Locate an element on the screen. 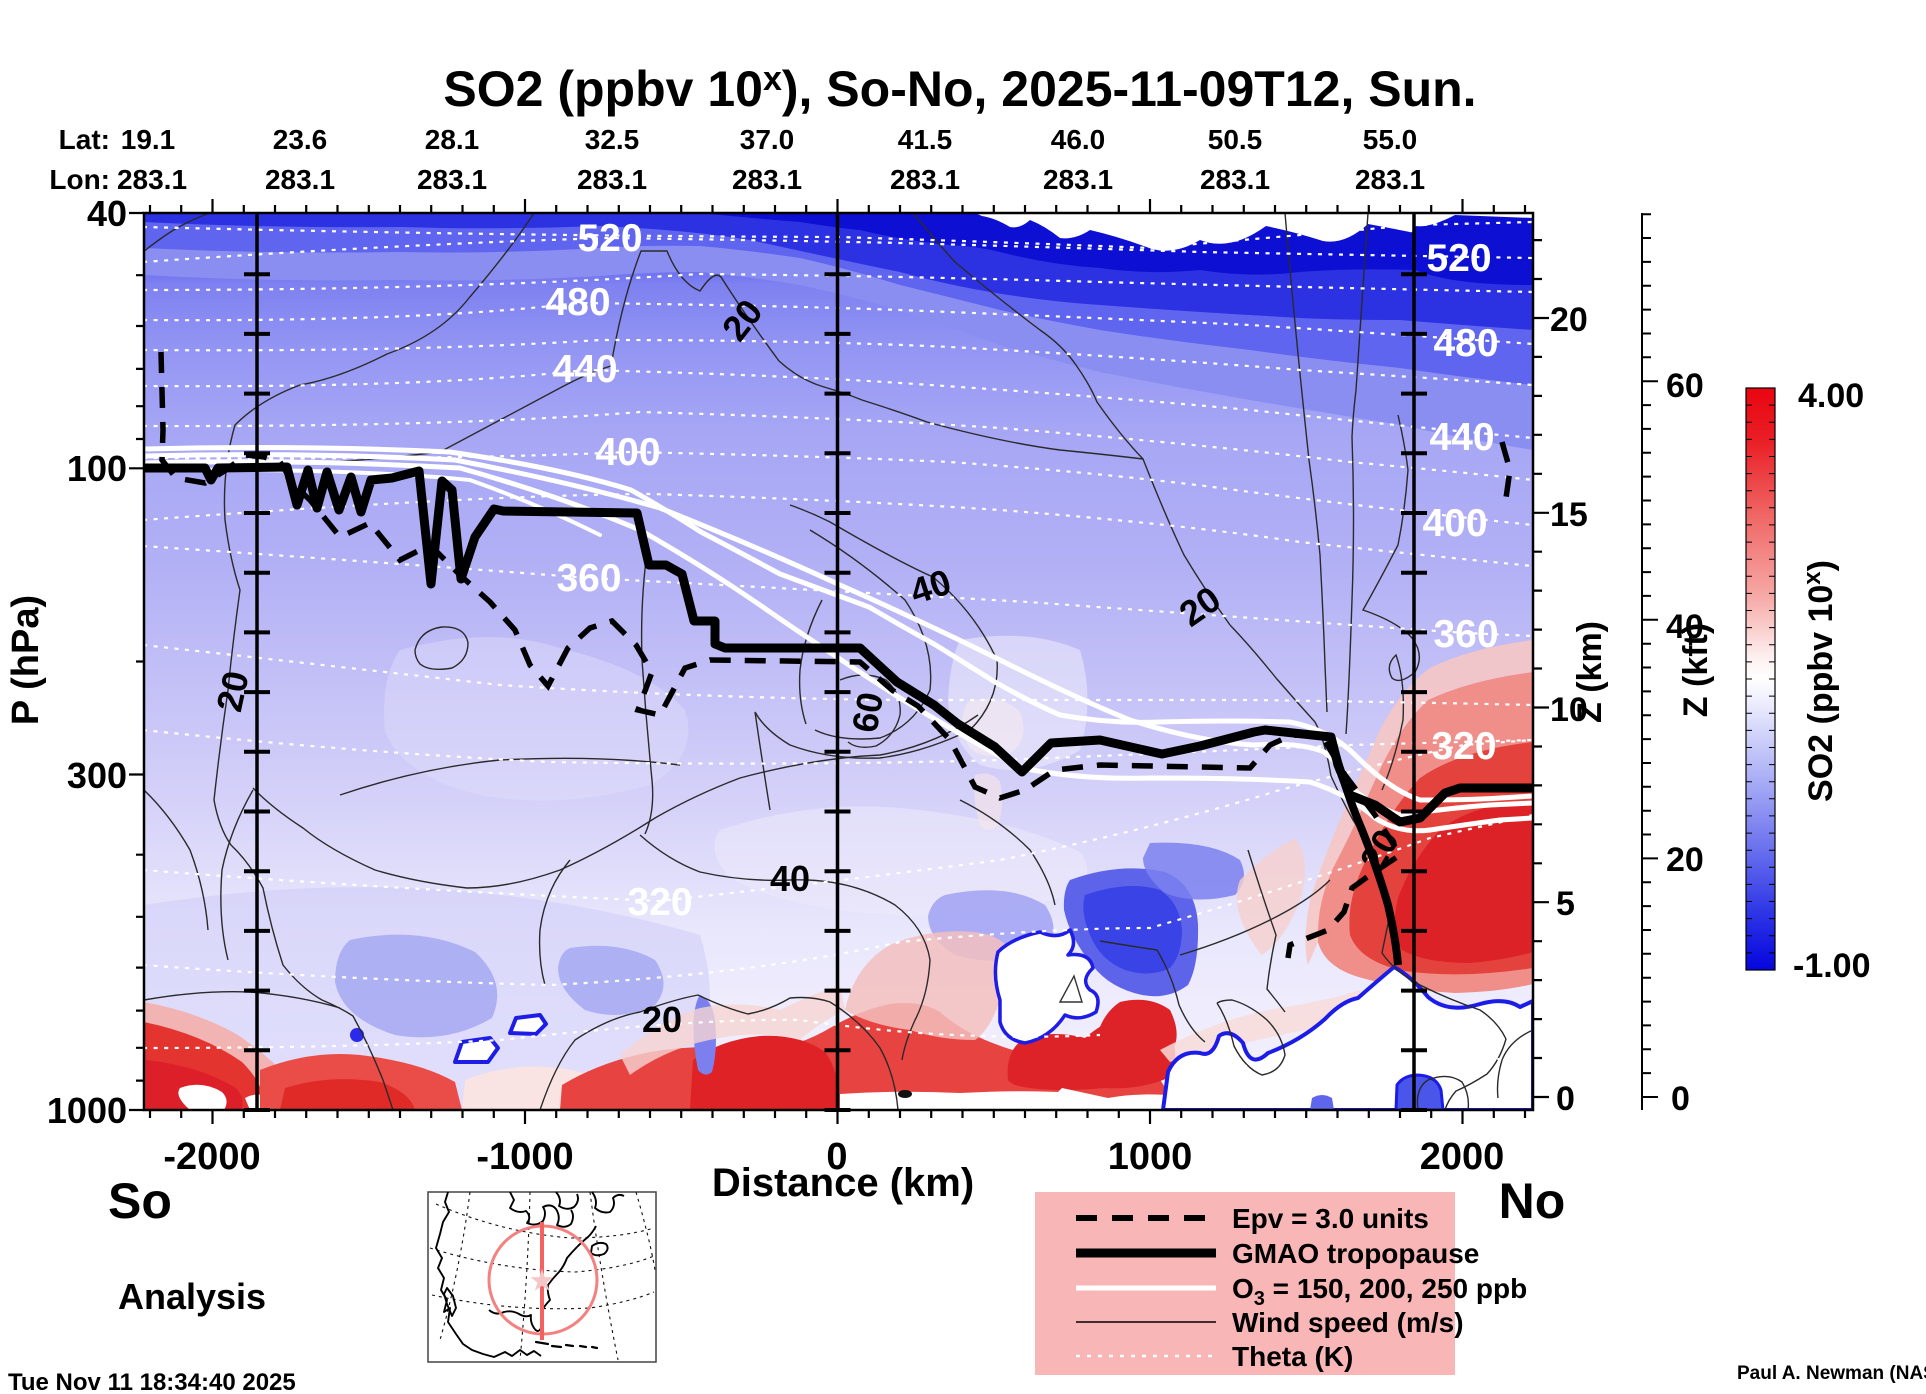 Image resolution: width=1926 pixels, height=1394 pixels. svg-text: 100 is located at coordinates (97, 468).